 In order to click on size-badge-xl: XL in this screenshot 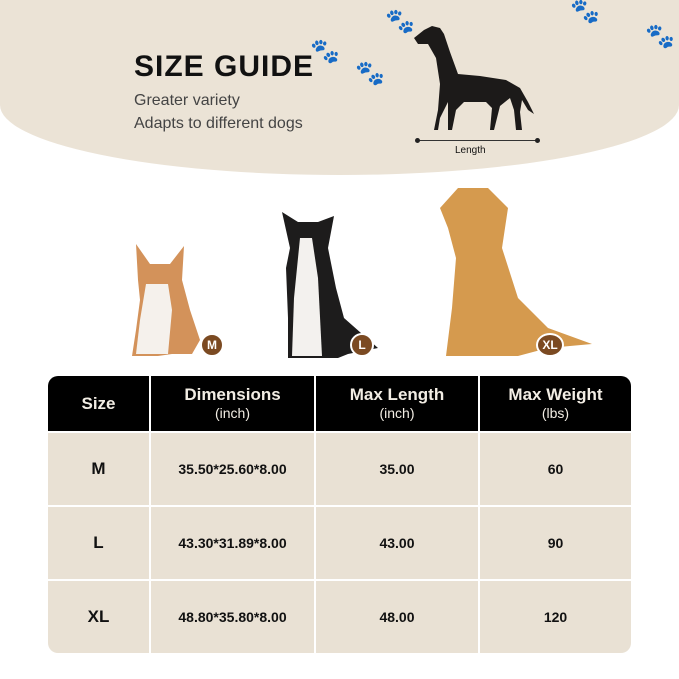, I will do `click(550, 345)`.